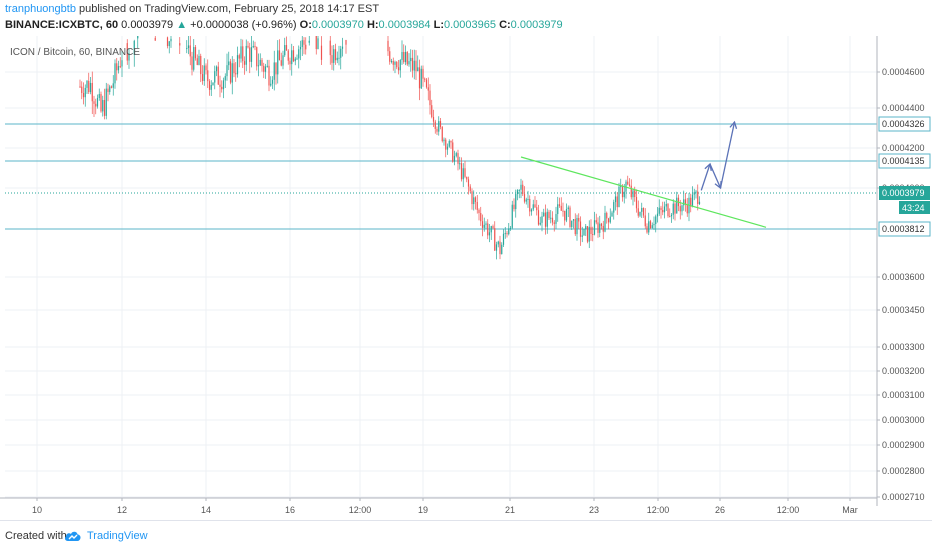 This screenshot has height=551, width=932. I want to click on price-tick-label-10: 0.0002900, so click(903, 445).